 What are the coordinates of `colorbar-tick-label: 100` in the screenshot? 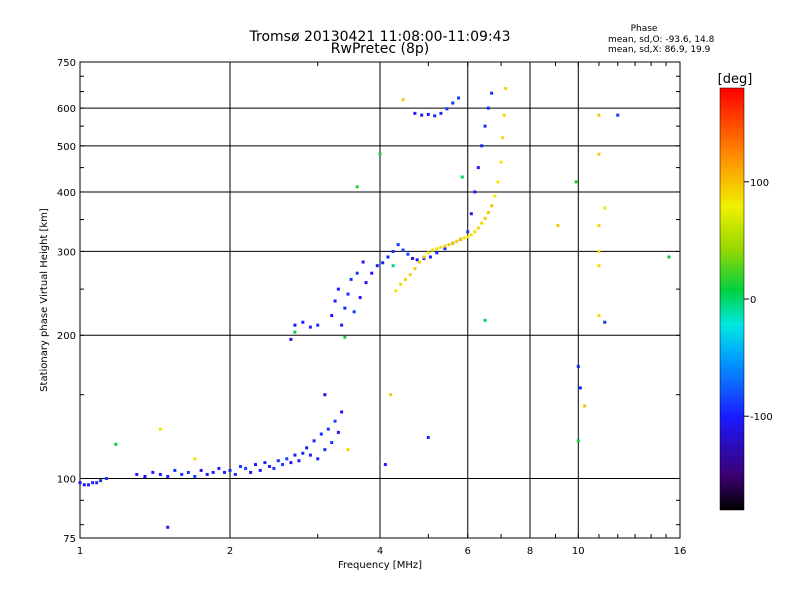 It's located at (759, 183).